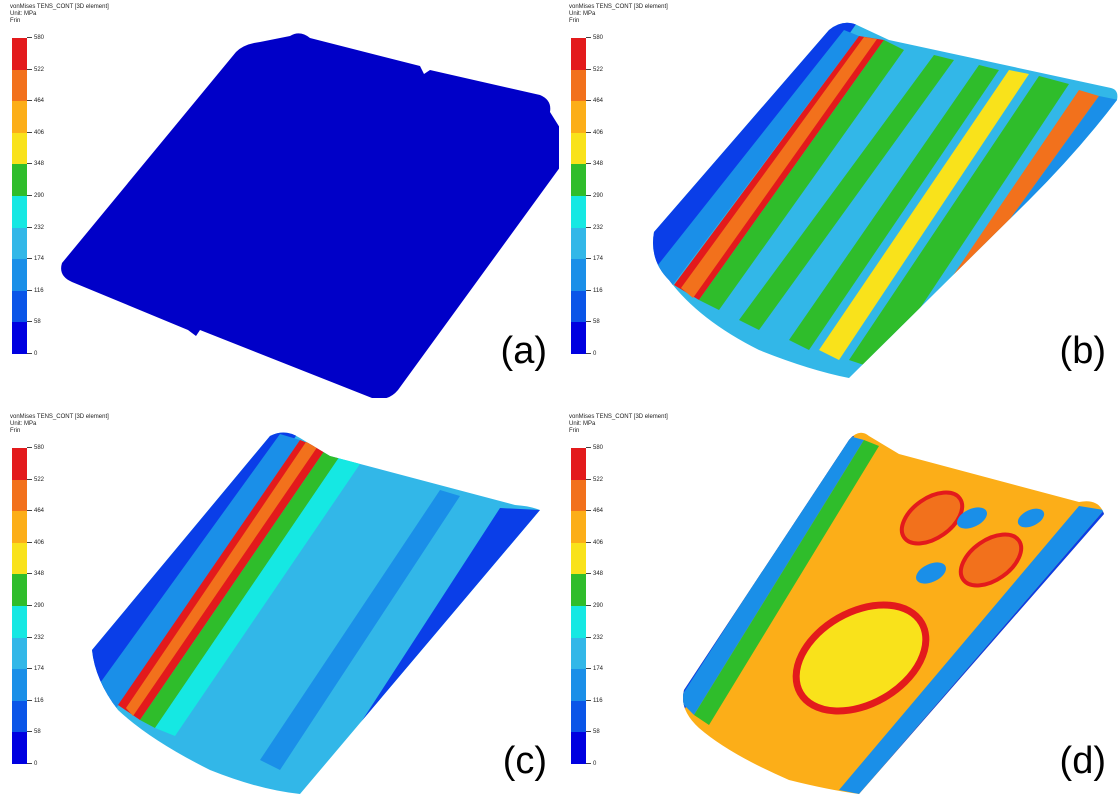 The height and width of the screenshot is (808, 1118). I want to click on panel-label: (a), so click(523, 351).